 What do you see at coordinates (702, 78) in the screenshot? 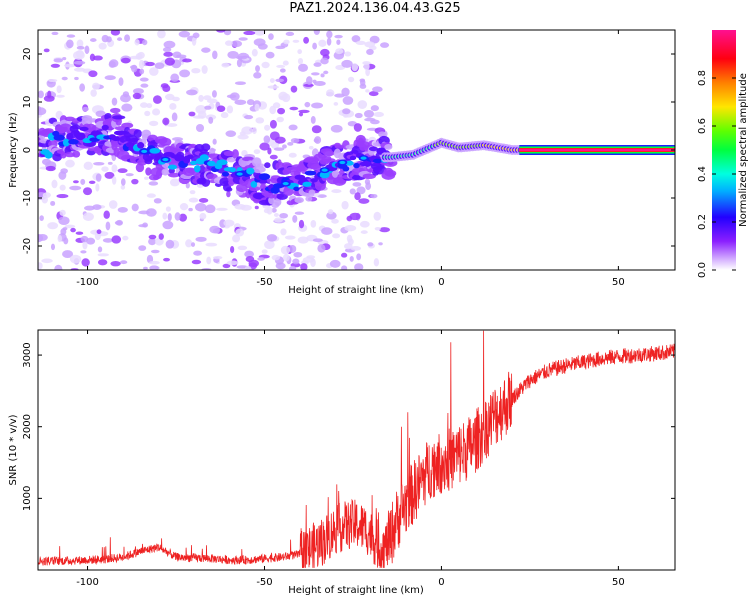
I see `colorbar-tick-label: 0.8` at bounding box center [702, 78].